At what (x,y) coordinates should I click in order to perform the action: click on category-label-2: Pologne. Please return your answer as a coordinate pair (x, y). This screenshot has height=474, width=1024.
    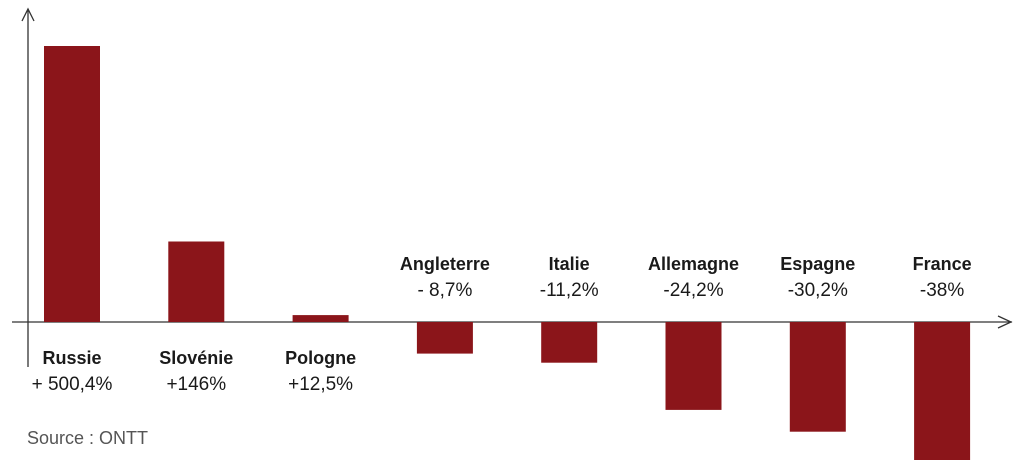
    Looking at the image, I should click on (320, 358).